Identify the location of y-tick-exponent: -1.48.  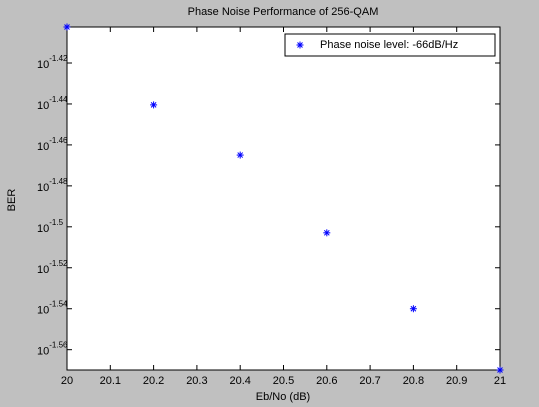
(58, 181).